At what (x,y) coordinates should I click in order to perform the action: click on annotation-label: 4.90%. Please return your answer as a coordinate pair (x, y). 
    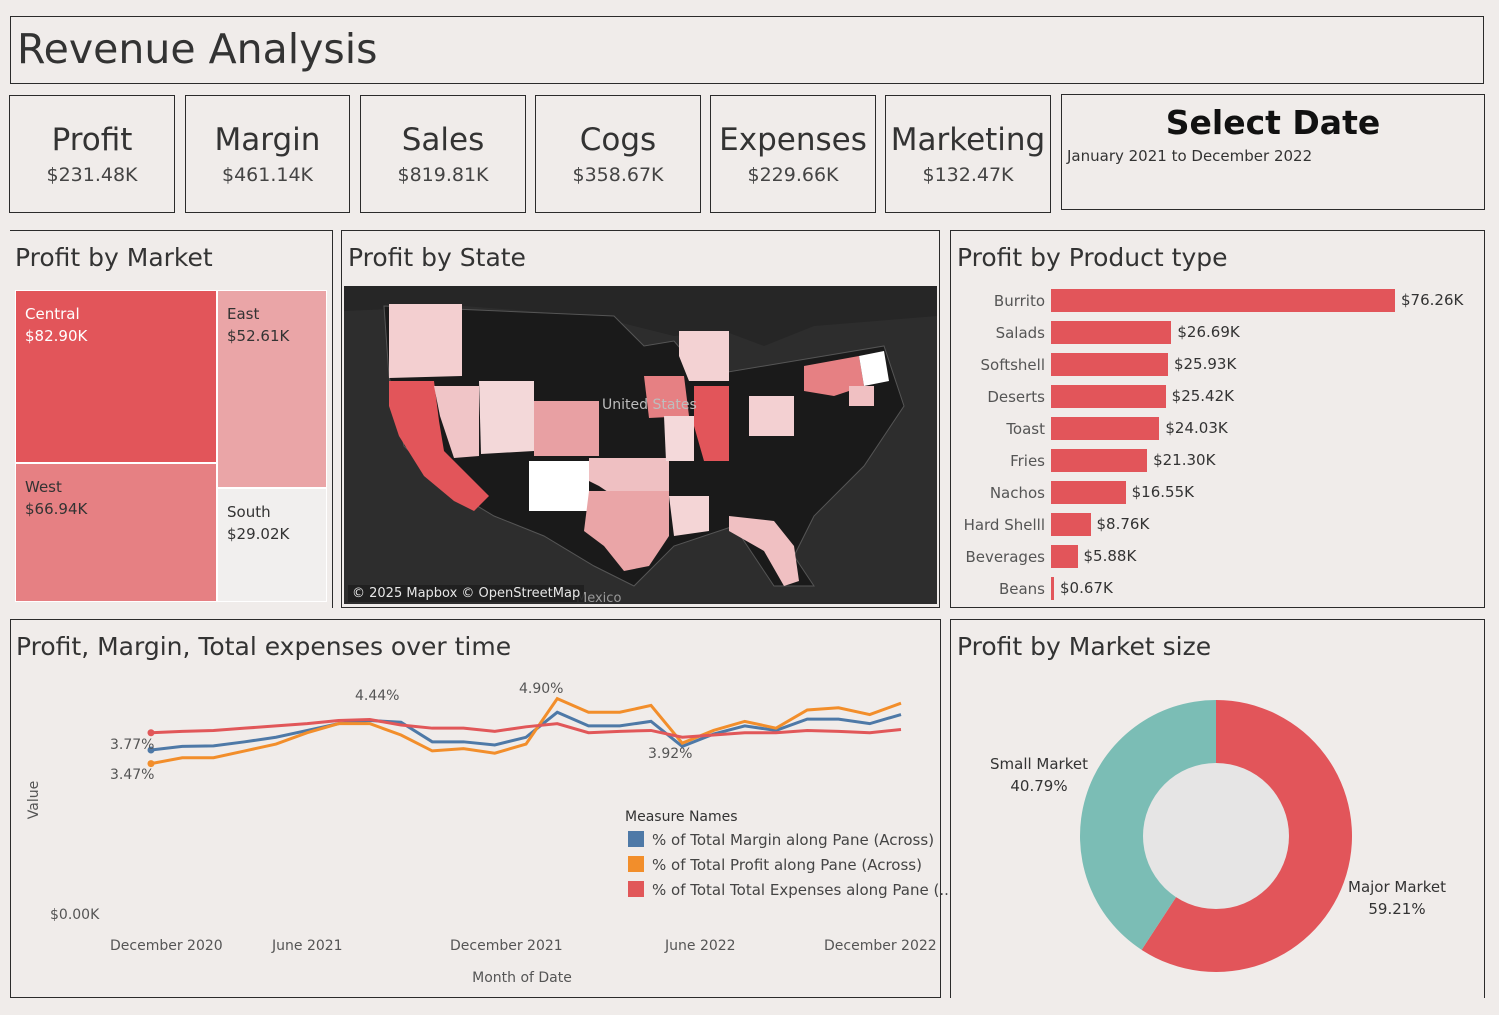
    Looking at the image, I should click on (541, 689).